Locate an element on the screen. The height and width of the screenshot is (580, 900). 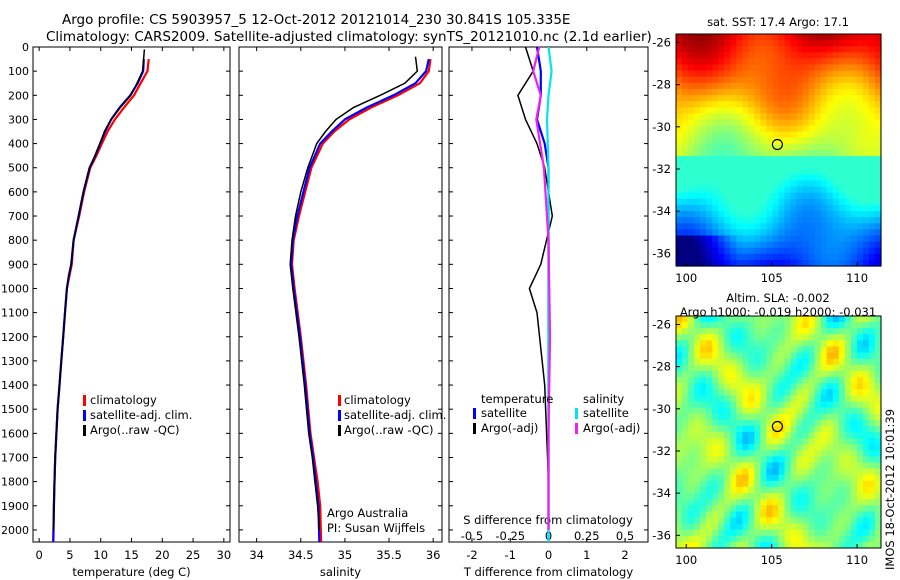
lon-tick-label: 105 is located at coordinates (772, 278).